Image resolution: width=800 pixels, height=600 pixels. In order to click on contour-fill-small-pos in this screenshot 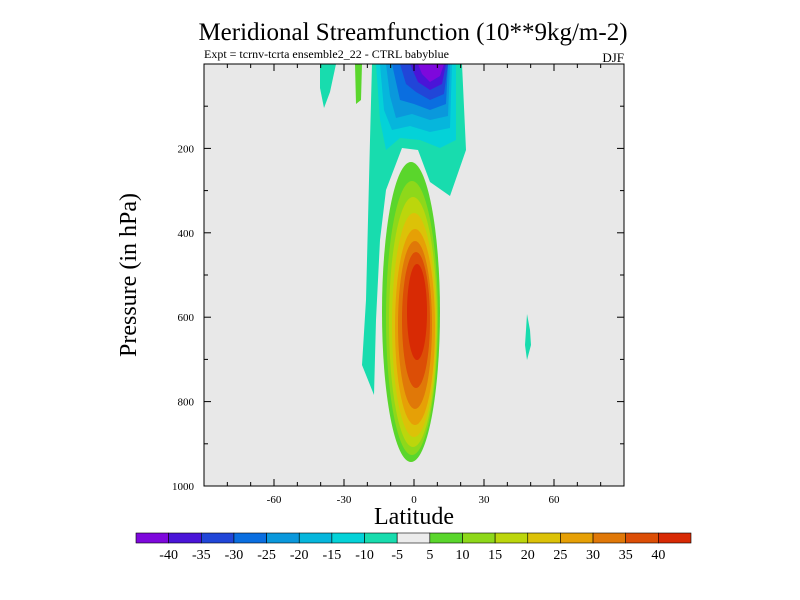, I will do `click(358, 84)`.